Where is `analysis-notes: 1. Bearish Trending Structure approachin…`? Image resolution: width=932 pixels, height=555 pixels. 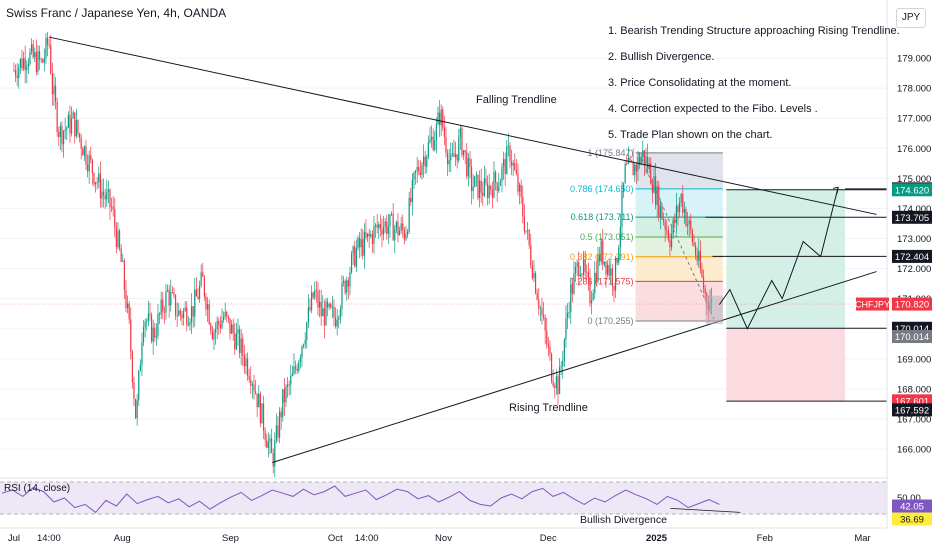
analysis-notes: 1. Bearish Trending Structure approachin… is located at coordinates (754, 83).